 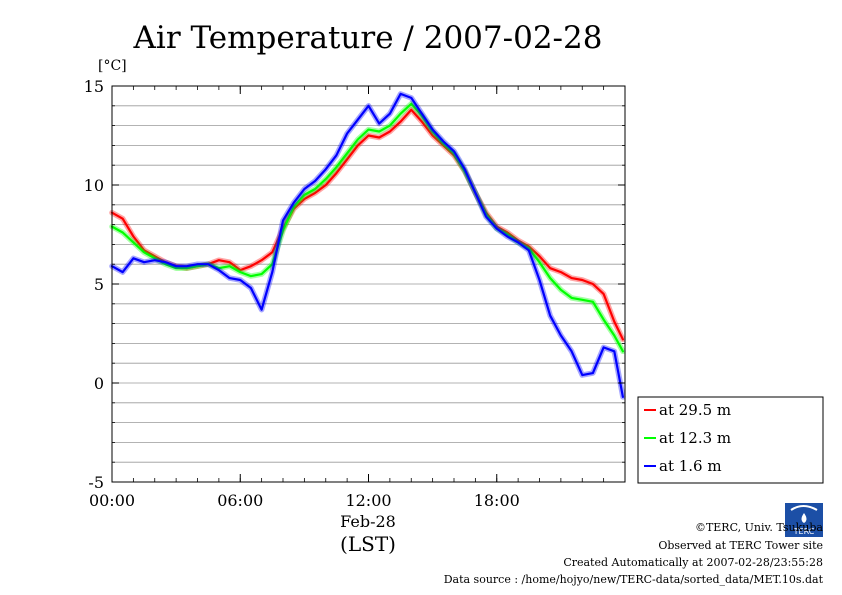 What do you see at coordinates (112, 500) in the screenshot?
I see `x-tick-label: 00:00` at bounding box center [112, 500].